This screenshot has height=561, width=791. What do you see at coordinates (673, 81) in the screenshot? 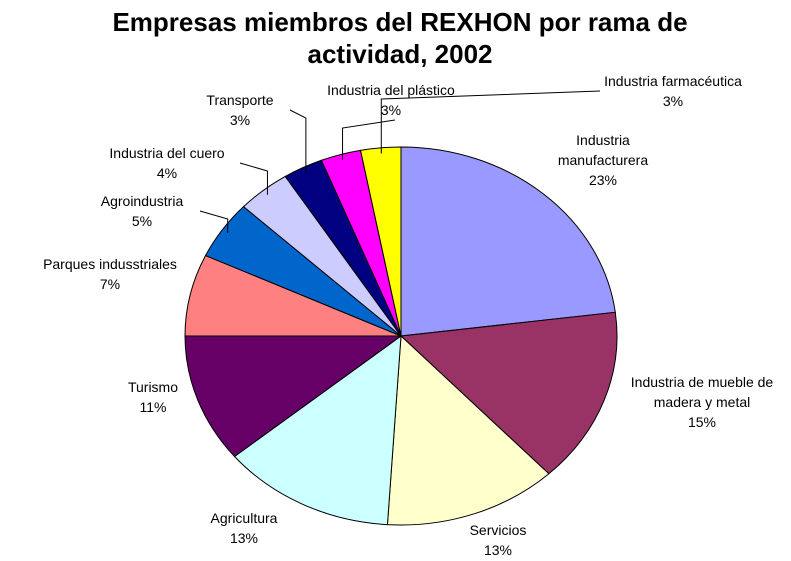
I see `category-name: Industria farmacéutica` at bounding box center [673, 81].